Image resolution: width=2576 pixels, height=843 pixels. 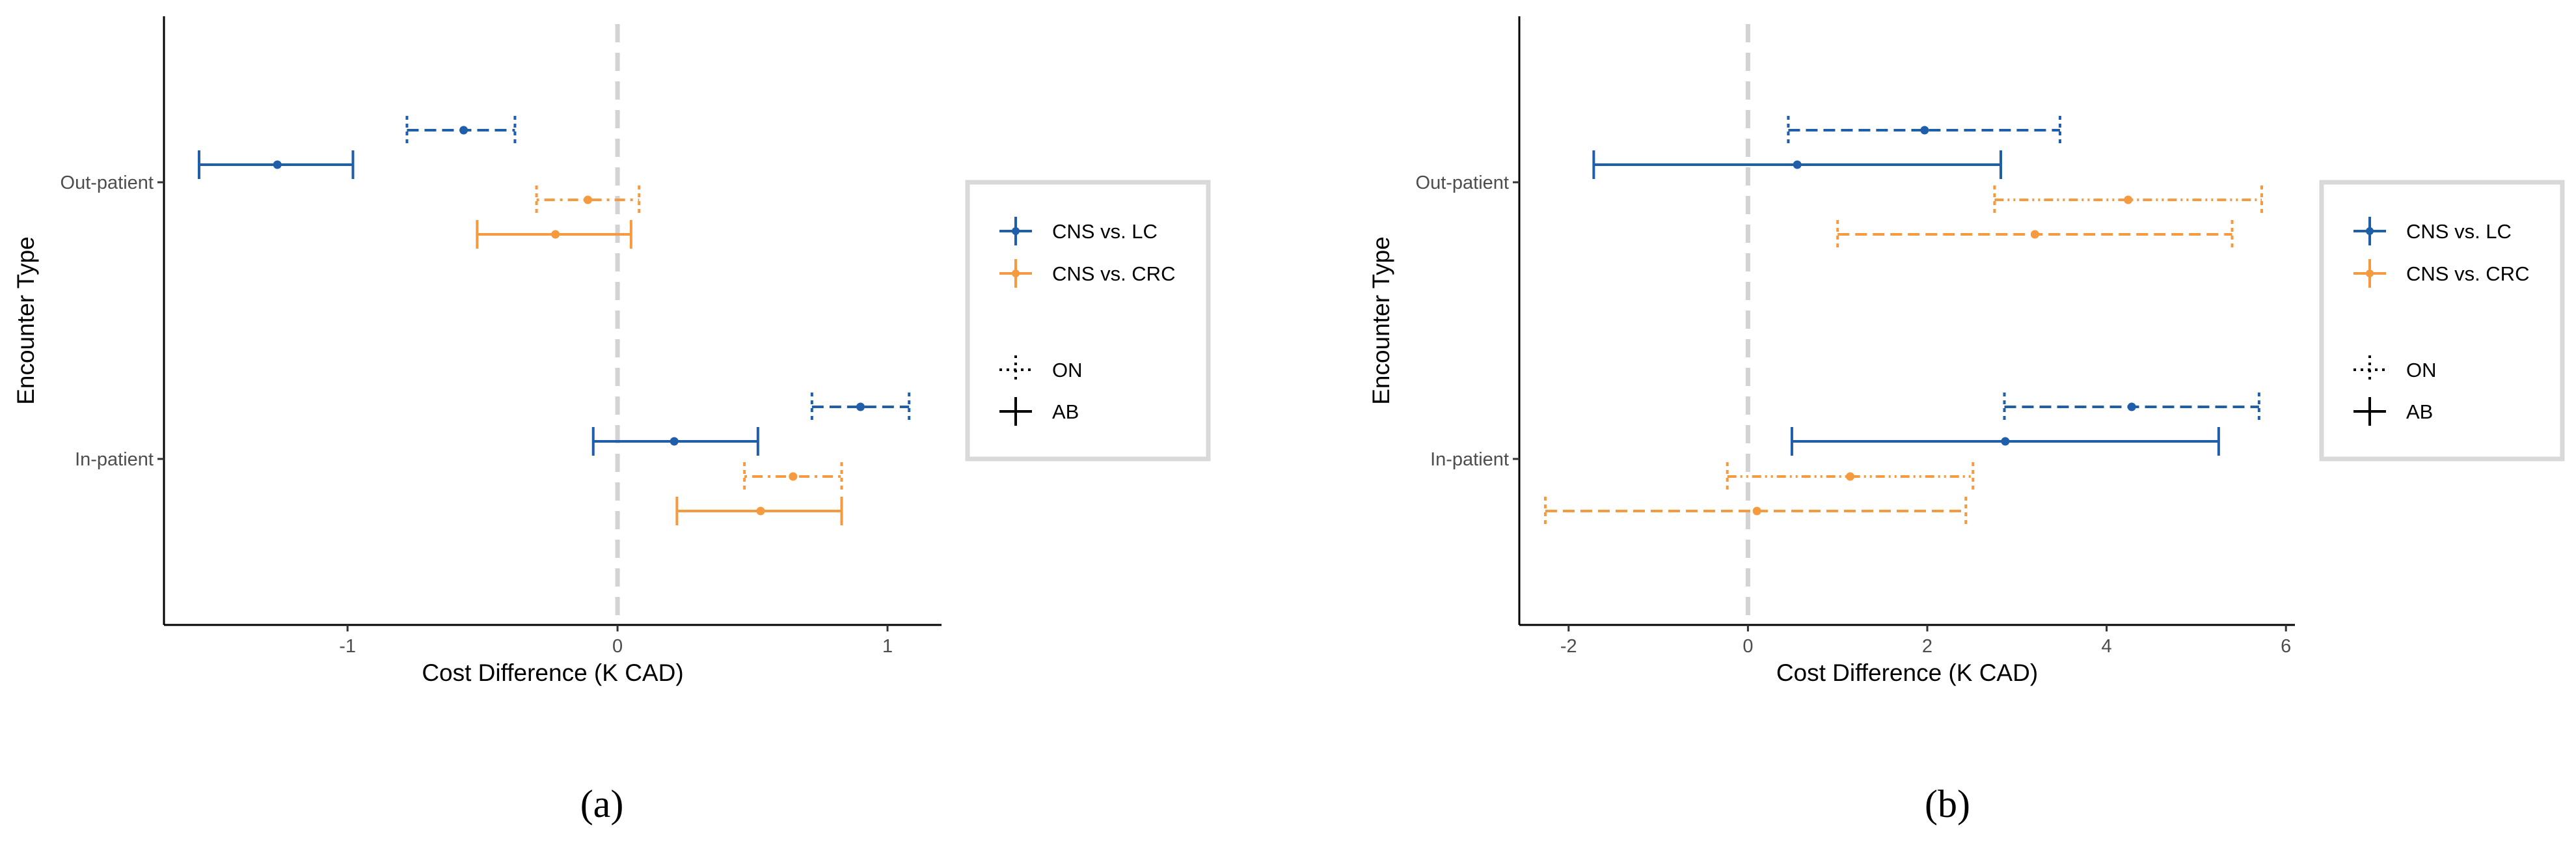 I want to click on x-tick-label: 2, so click(x=1927, y=646).